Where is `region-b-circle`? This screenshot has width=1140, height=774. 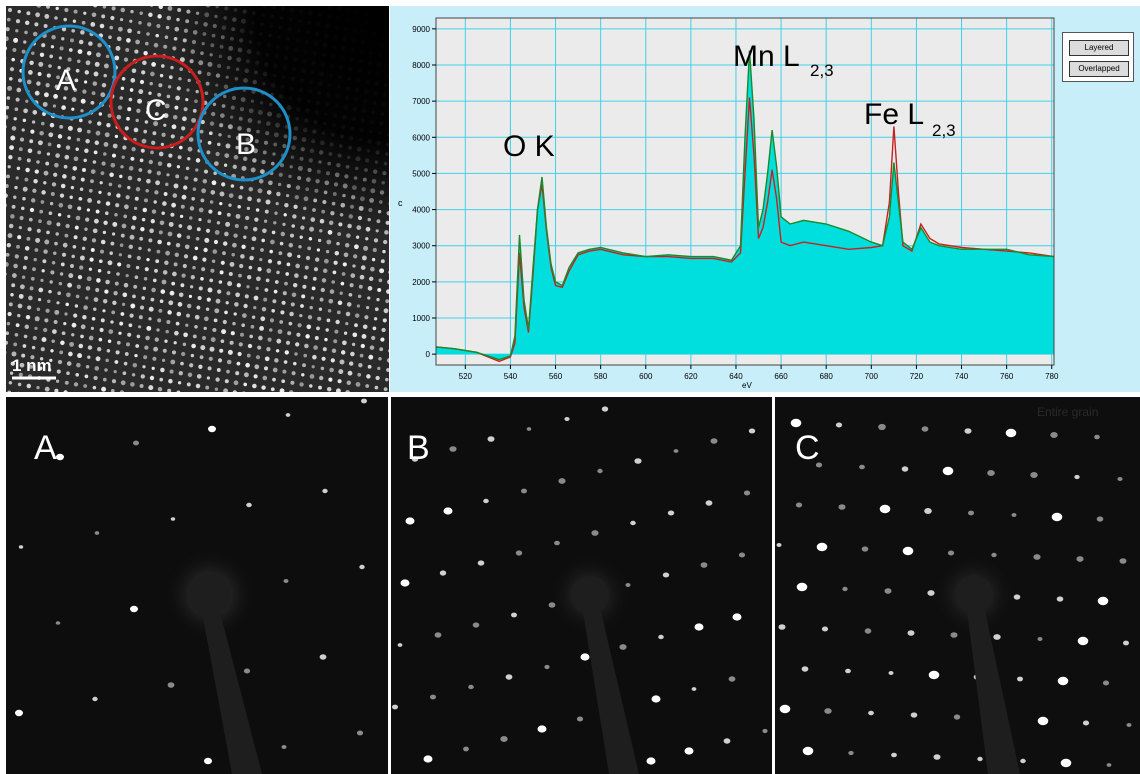 region-b-circle is located at coordinates (244, 134).